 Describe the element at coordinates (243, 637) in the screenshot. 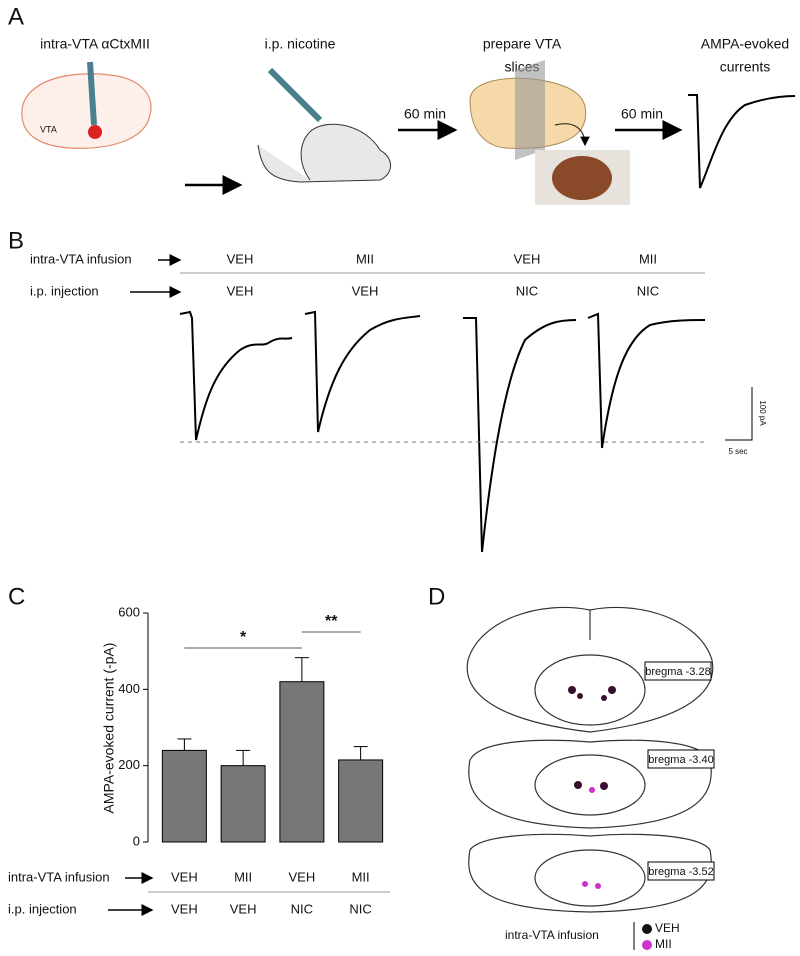

I see `significance-label: *` at that location.